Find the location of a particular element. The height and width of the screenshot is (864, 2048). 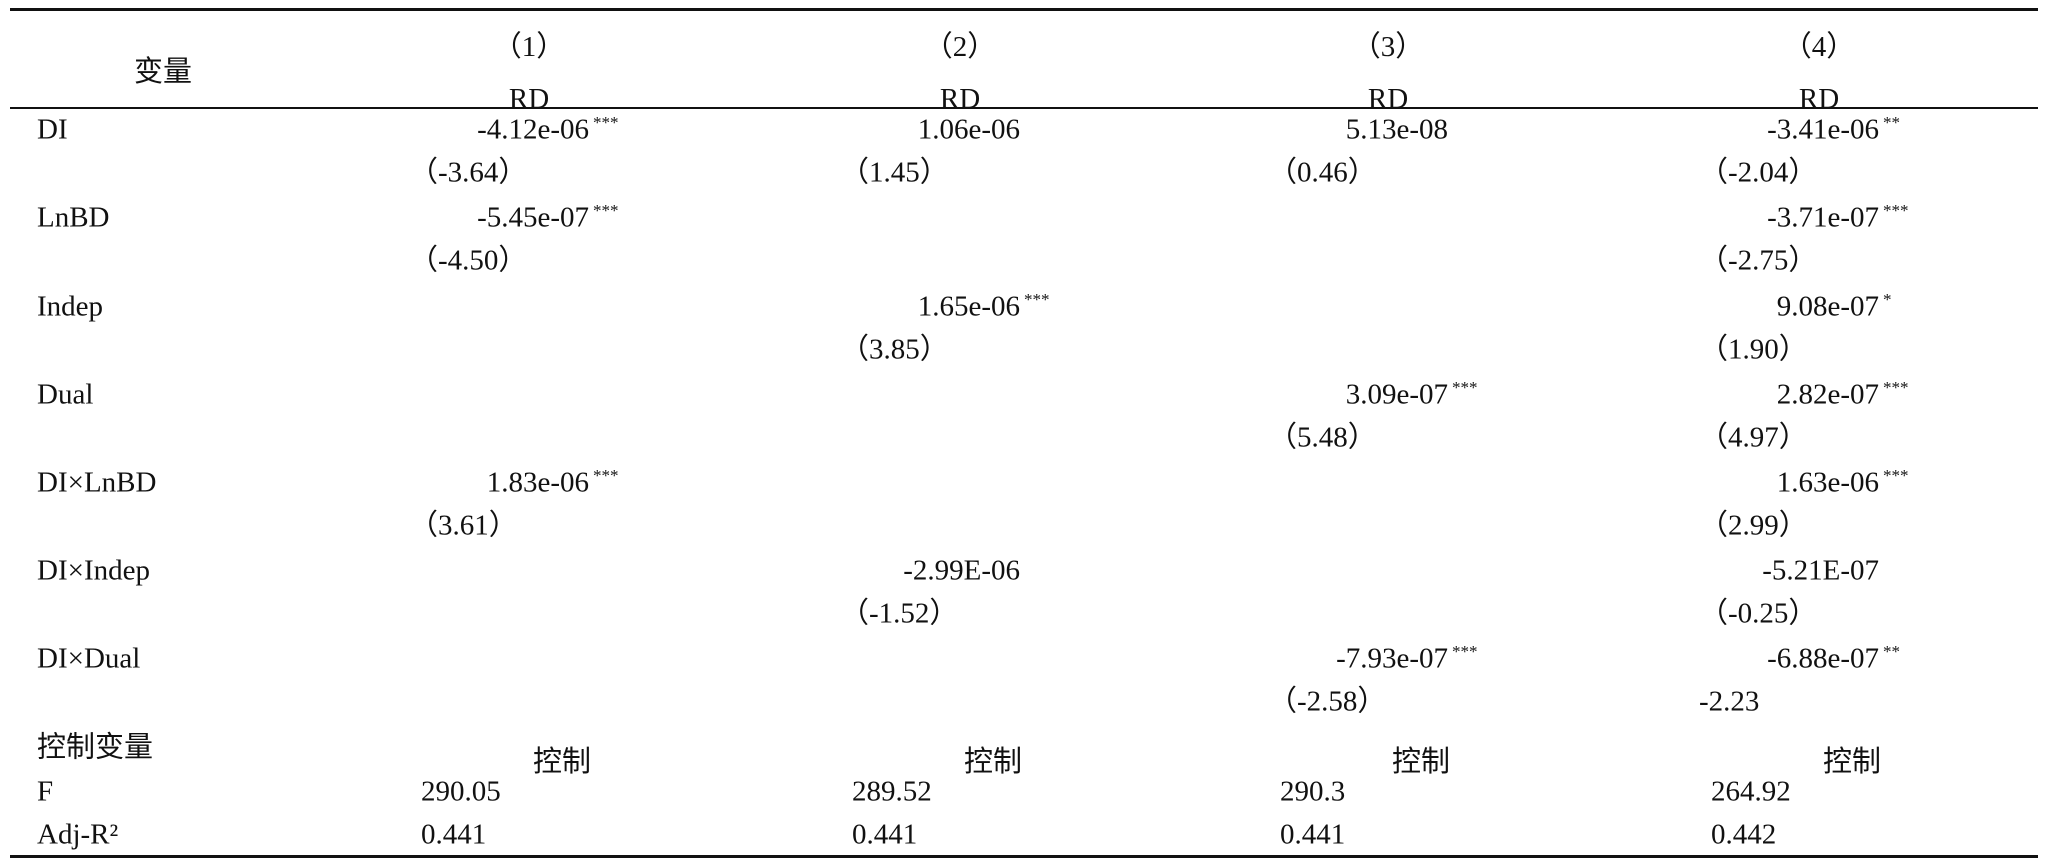

coefficient: 1.63e-06 is located at coordinates (1827, 482).